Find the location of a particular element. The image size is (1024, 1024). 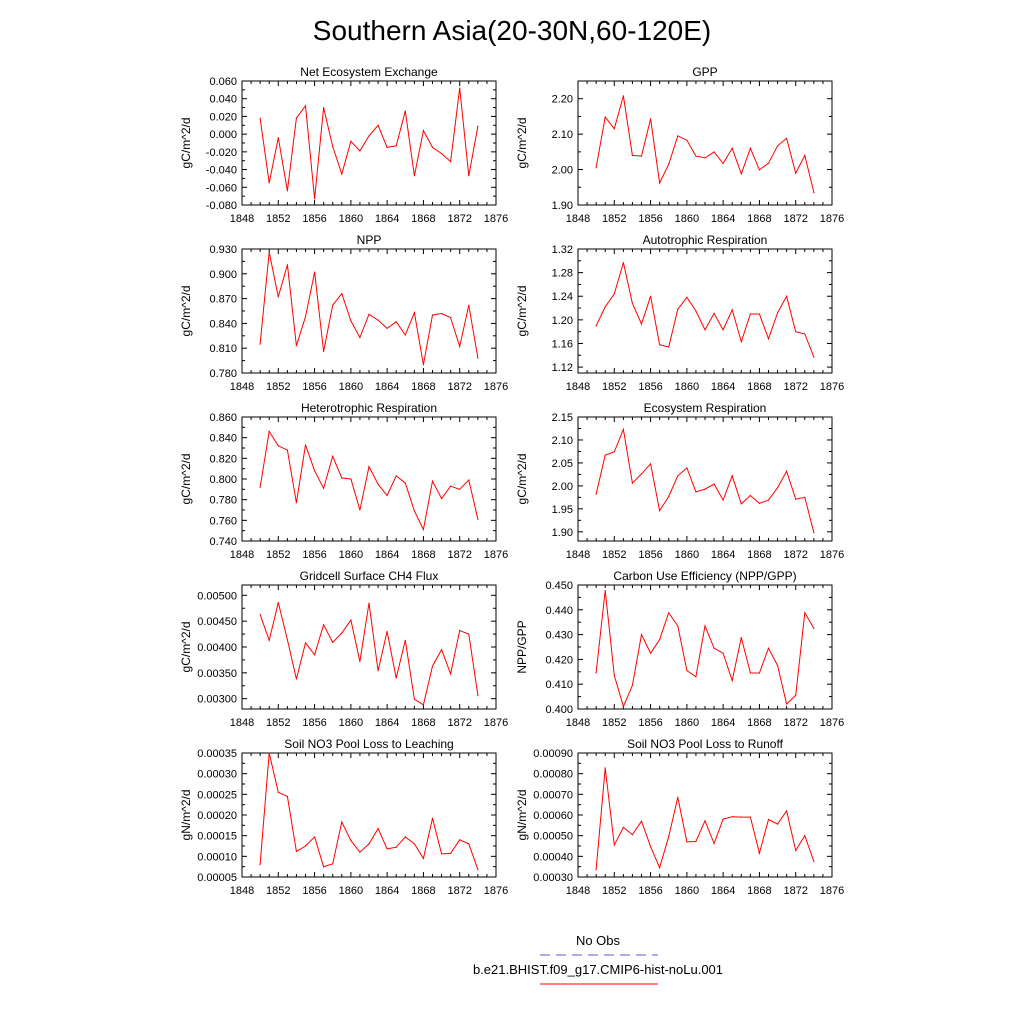

y-tick-label: 2.10 is located at coordinates (562, 441).